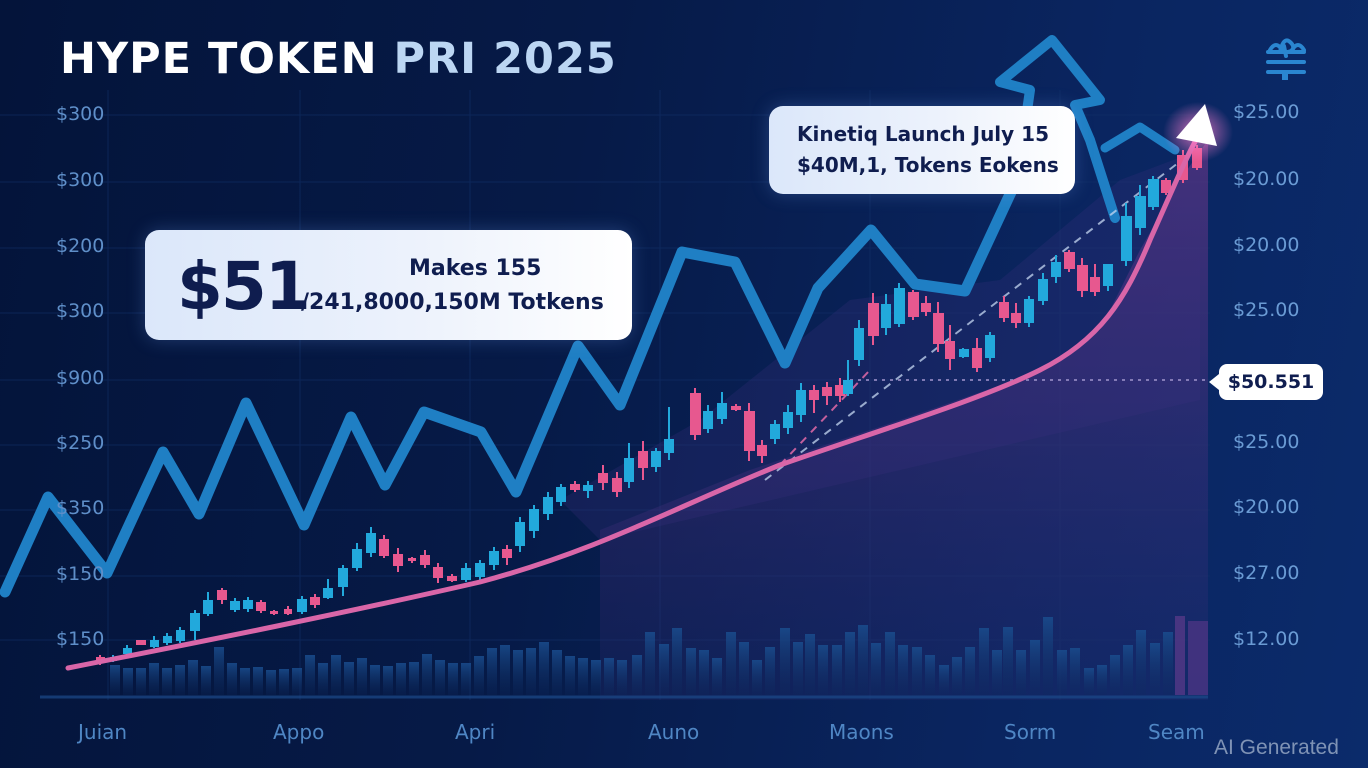  What do you see at coordinates (1176, 732) in the screenshot?
I see `x-tick: Seam` at bounding box center [1176, 732].